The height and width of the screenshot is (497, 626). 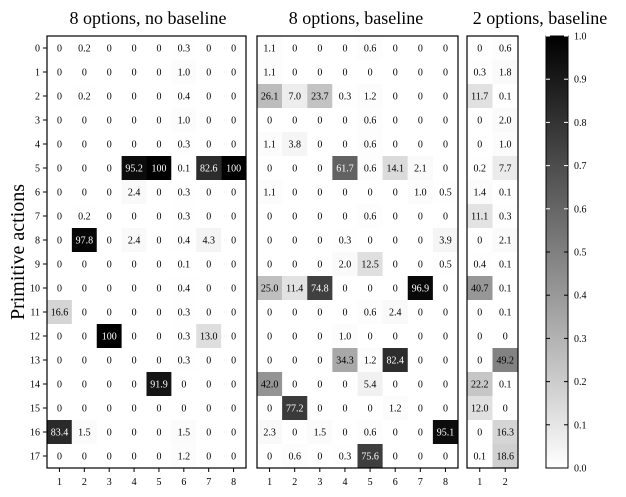 I want to click on row-label: 4, so click(x=37, y=145).